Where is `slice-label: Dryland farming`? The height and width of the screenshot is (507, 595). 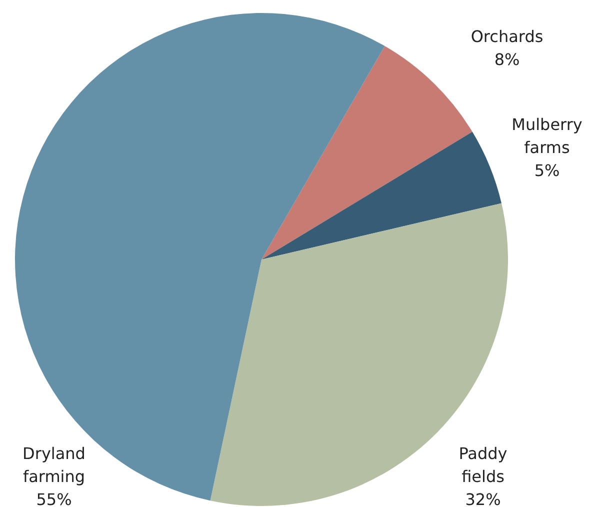
slice-label: Dryland farming is located at coordinates (54, 465).